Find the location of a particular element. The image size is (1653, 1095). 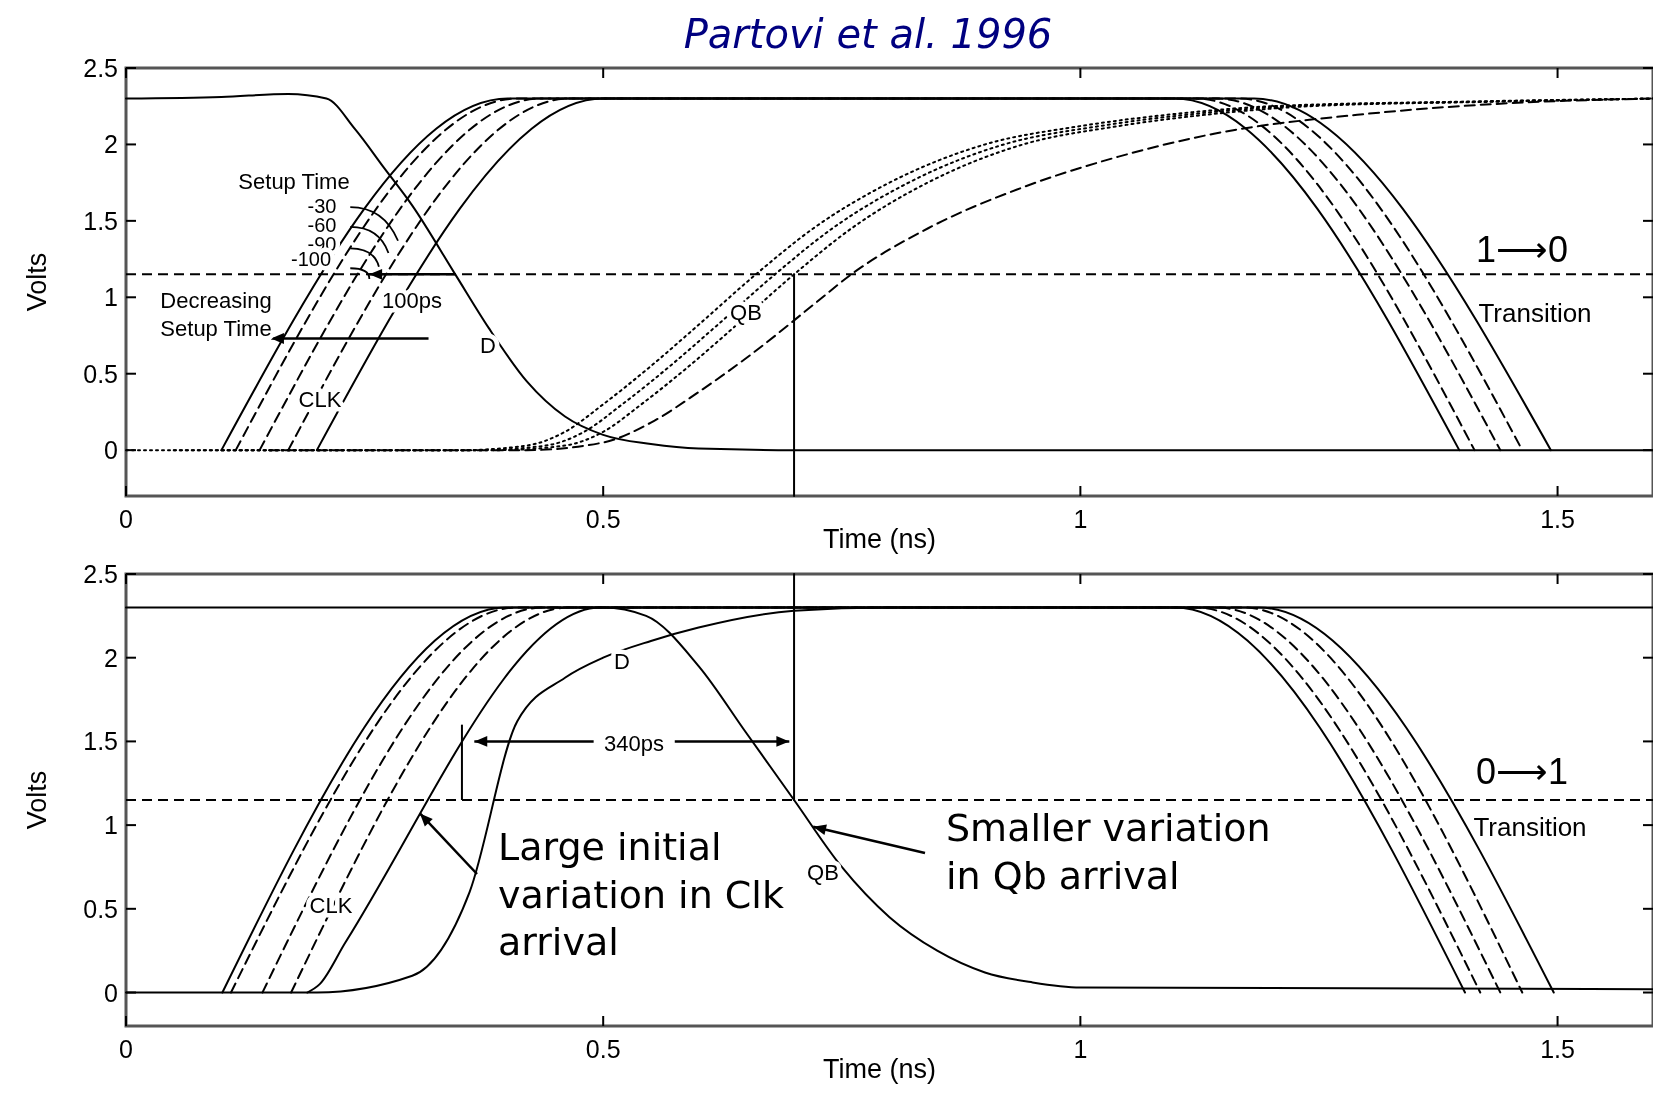

annotation: 0⟶1 is located at coordinates (1522, 771).